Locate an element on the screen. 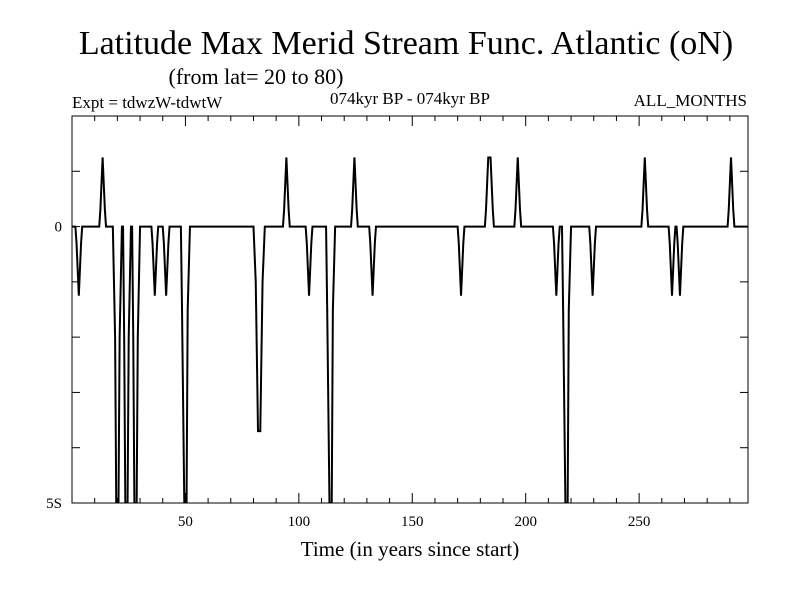 This screenshot has width=800, height=600. x-tick-label: 150 is located at coordinates (412, 522).